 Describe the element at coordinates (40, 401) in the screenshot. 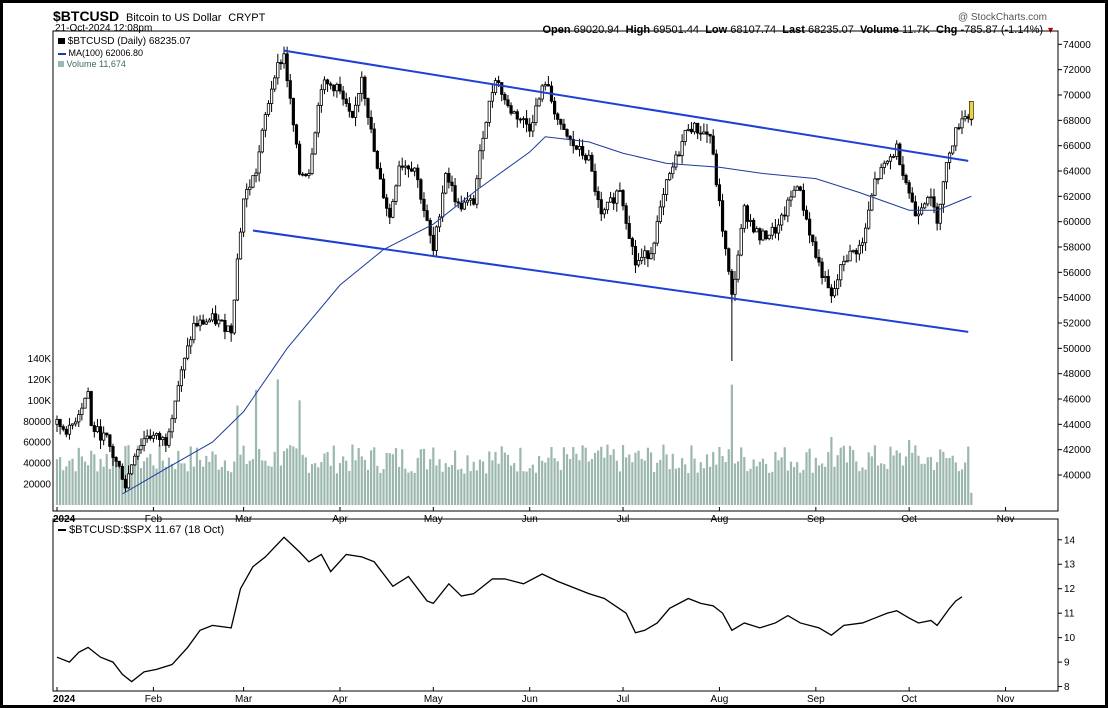

I see `volume-tick-label: 100K` at that location.